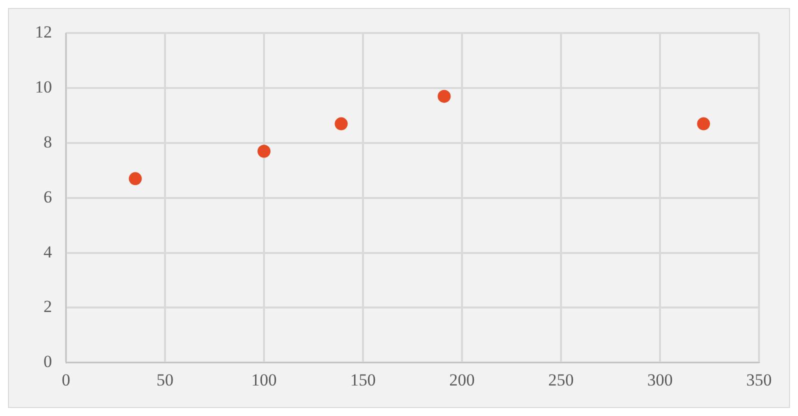  I want to click on x-tick-label: 0, so click(66, 380).